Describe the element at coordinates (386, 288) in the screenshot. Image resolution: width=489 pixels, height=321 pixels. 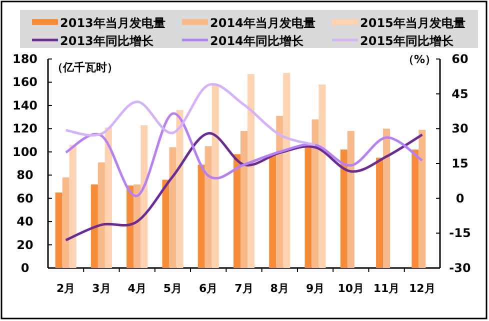
I see `x-tick-label: 11月` at that location.